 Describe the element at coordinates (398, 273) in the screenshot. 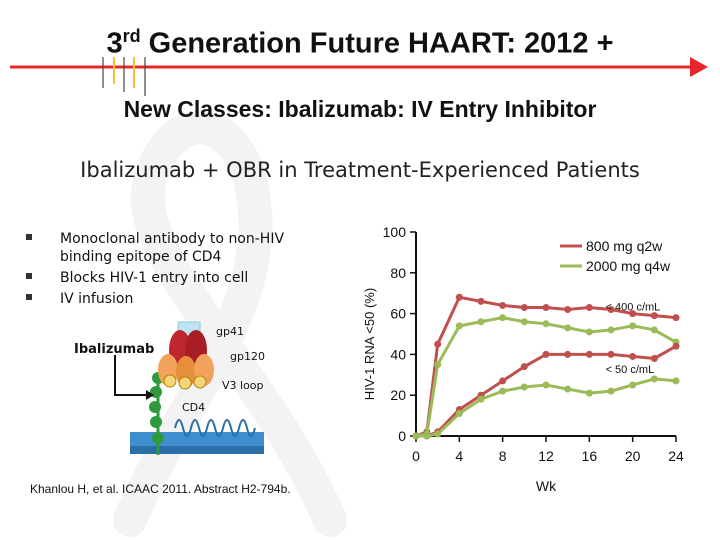

I see `y-tick-label: 80` at that location.